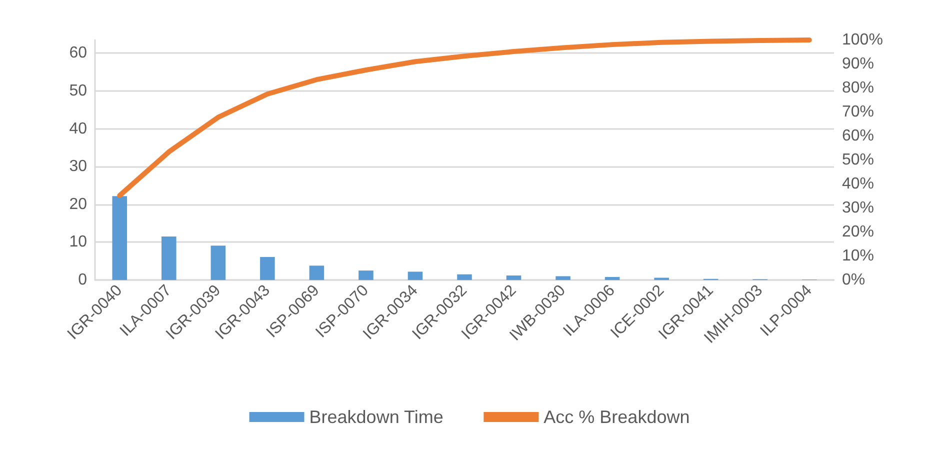  What do you see at coordinates (858, 232) in the screenshot?
I see `y2-tick-label: 20%` at bounding box center [858, 232].